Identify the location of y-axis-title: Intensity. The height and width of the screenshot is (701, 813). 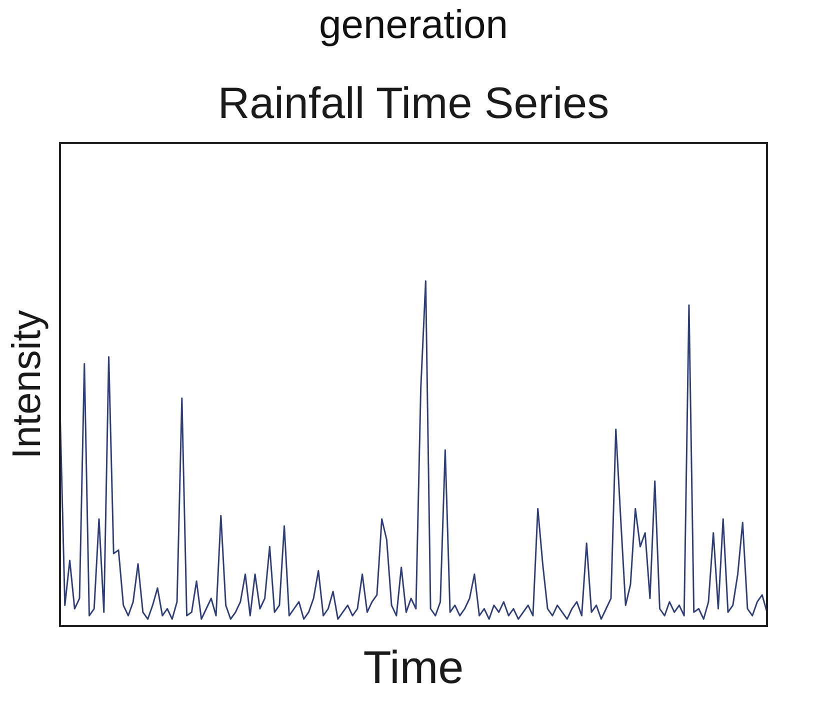
(27, 384).